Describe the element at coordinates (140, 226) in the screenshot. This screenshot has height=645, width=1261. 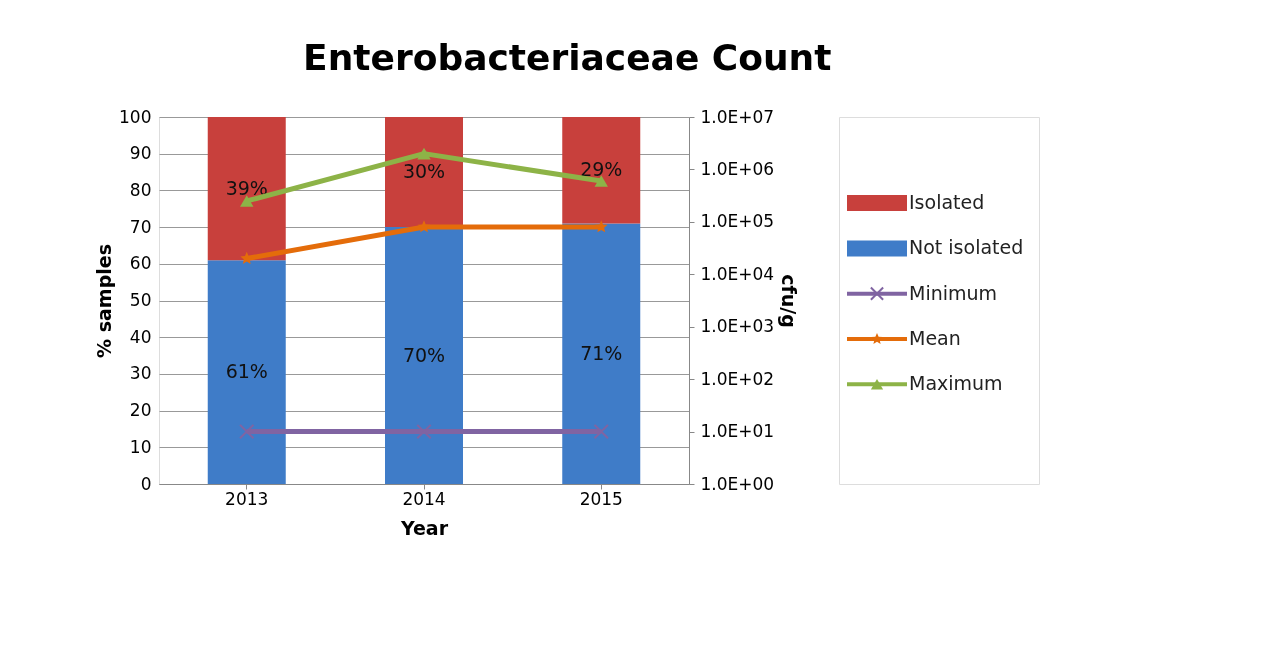
I see `y-tick-label: 70` at that location.